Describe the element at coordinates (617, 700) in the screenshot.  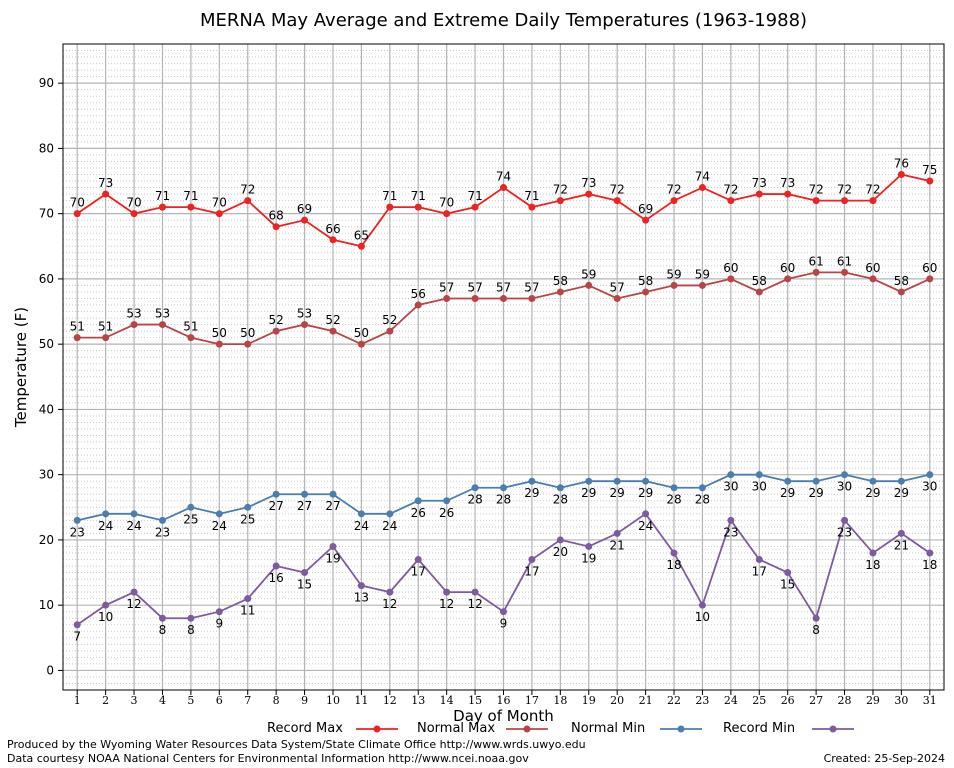
I see `x-tick-label: 20` at that location.